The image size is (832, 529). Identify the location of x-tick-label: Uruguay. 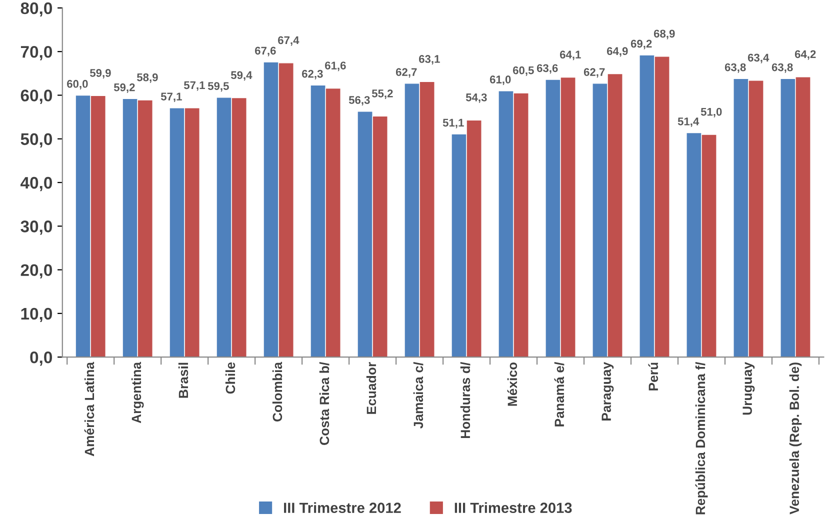
(748, 388).